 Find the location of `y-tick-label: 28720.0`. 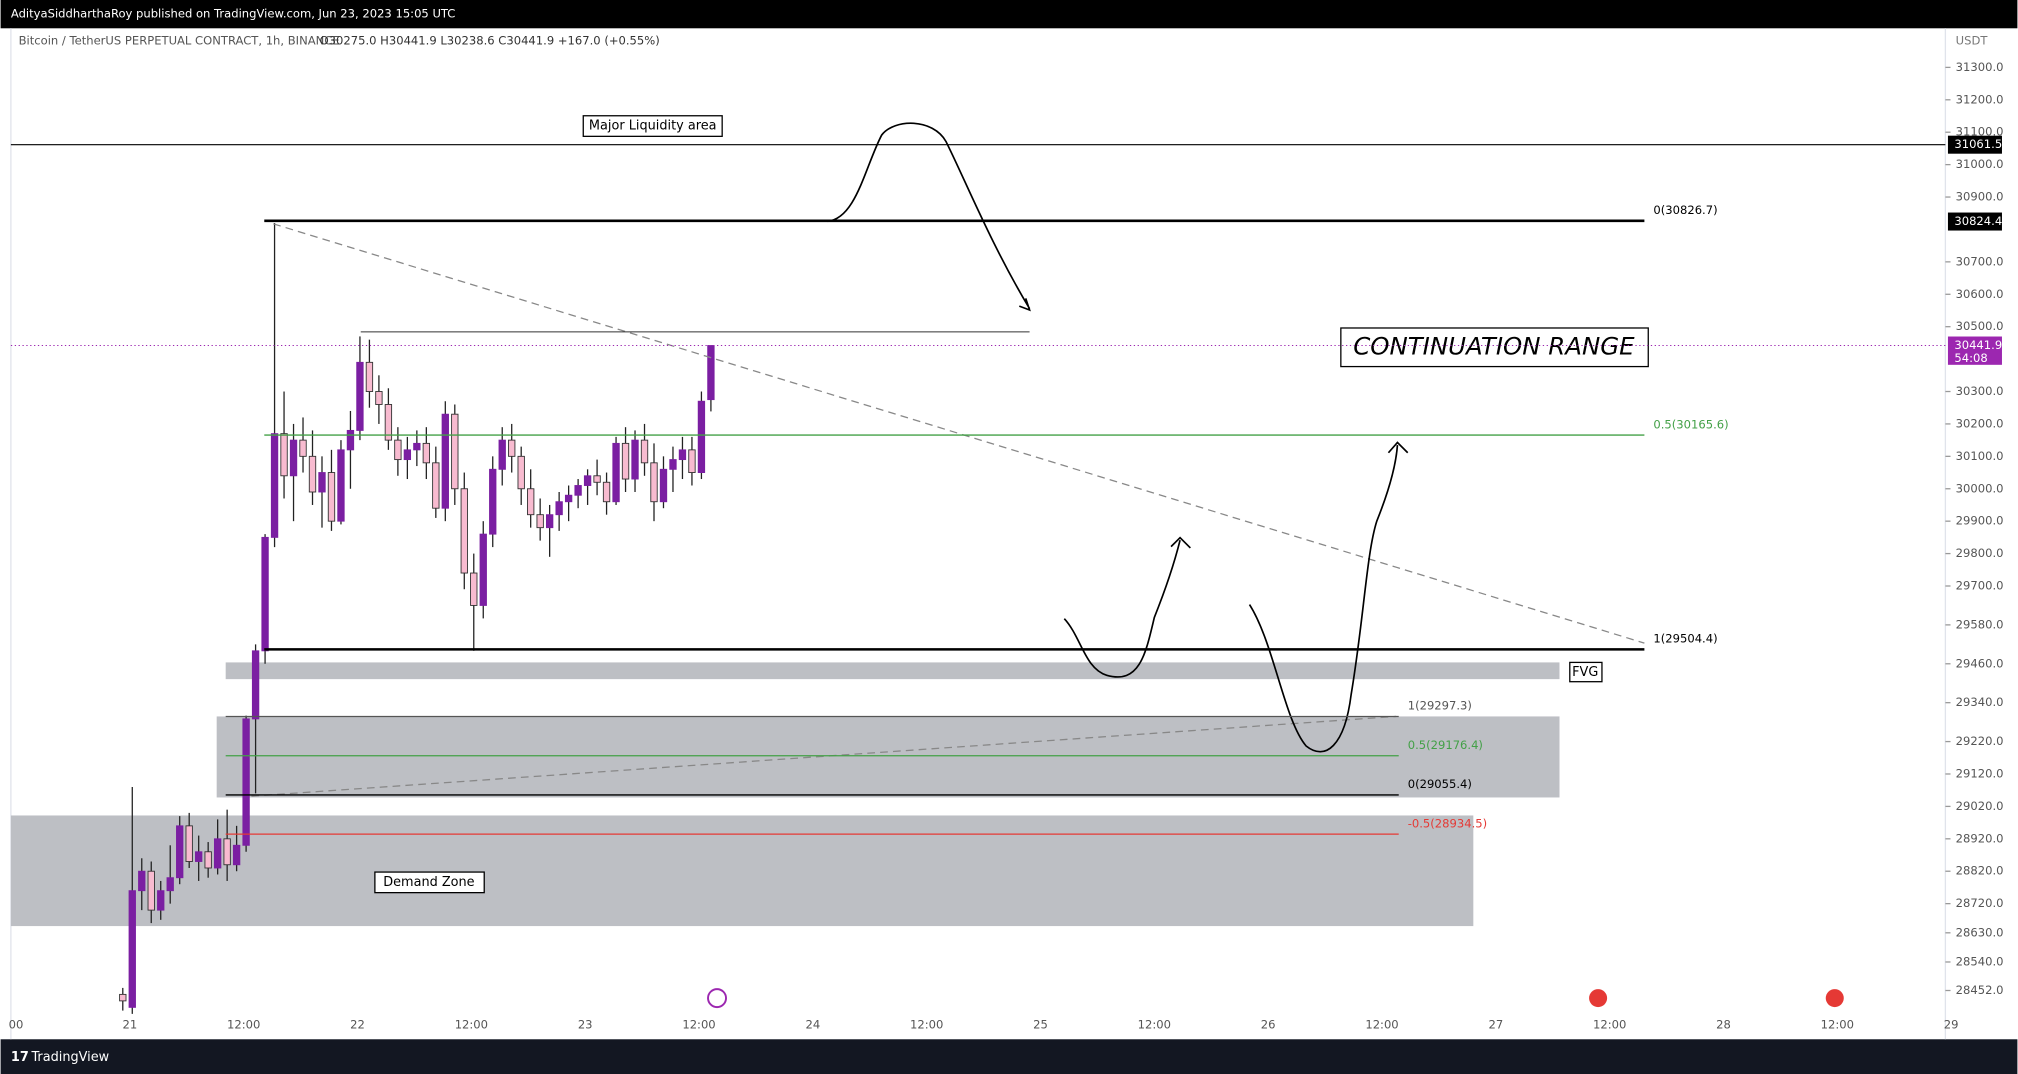

y-tick-label: 28720.0 is located at coordinates (1980, 903).